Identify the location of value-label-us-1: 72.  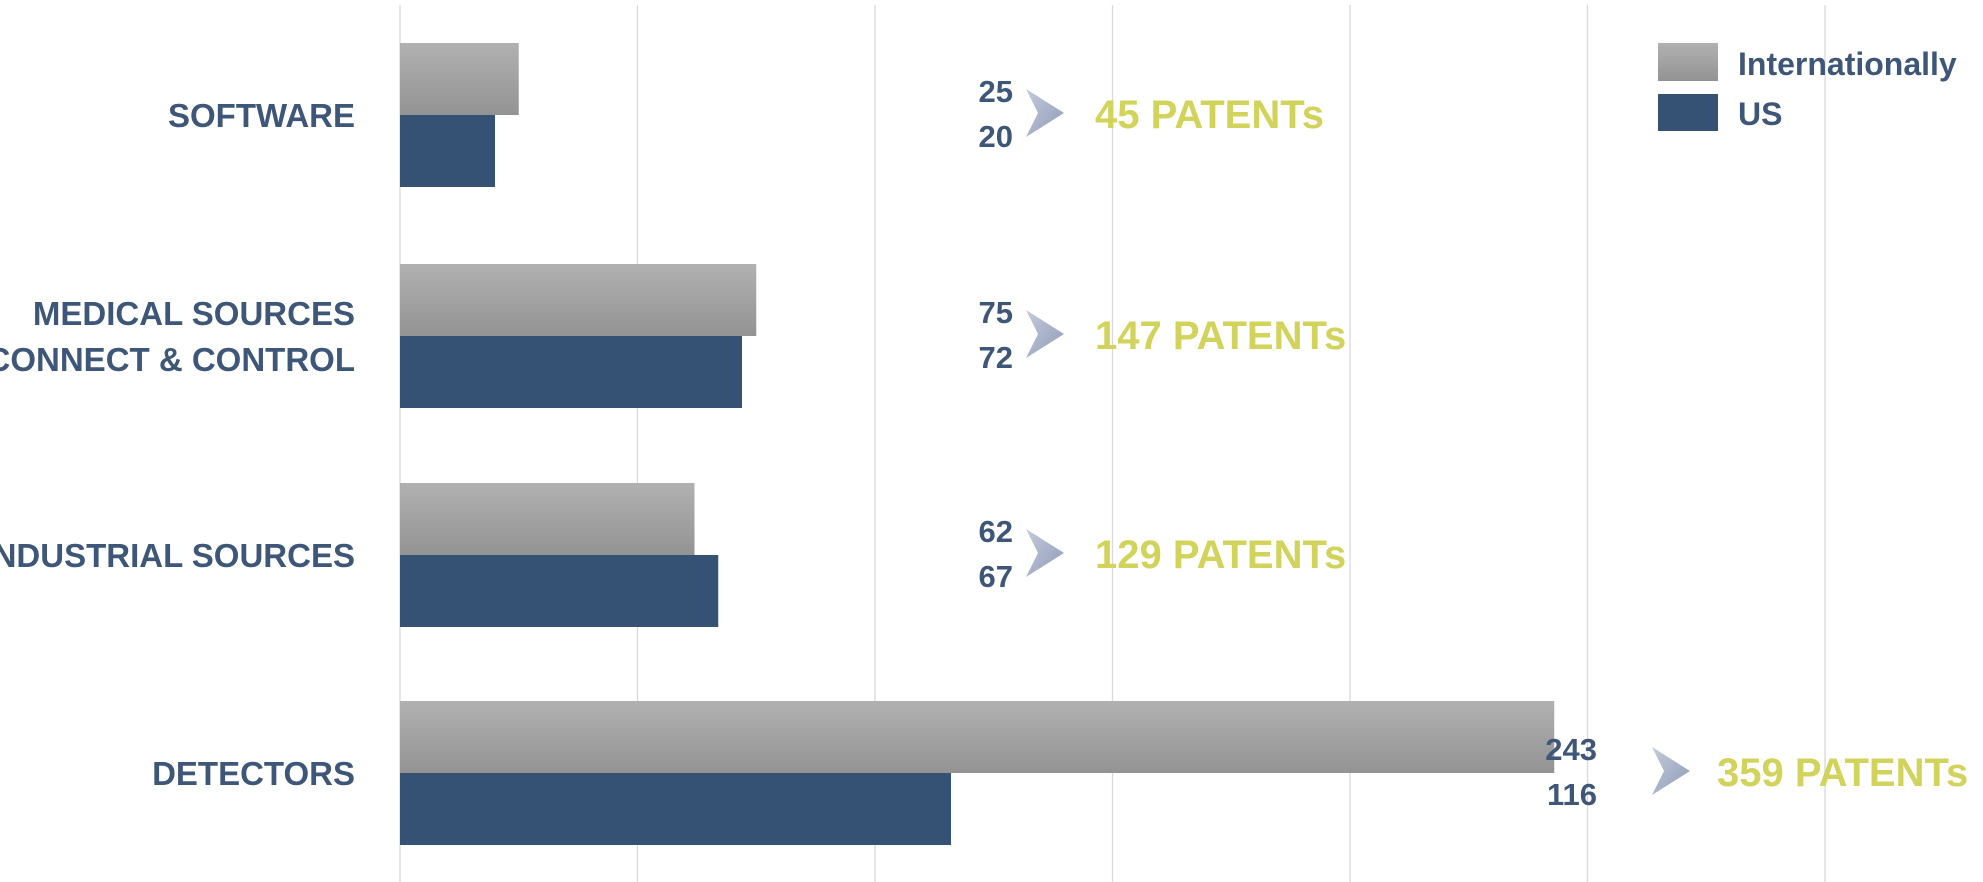
(996, 357).